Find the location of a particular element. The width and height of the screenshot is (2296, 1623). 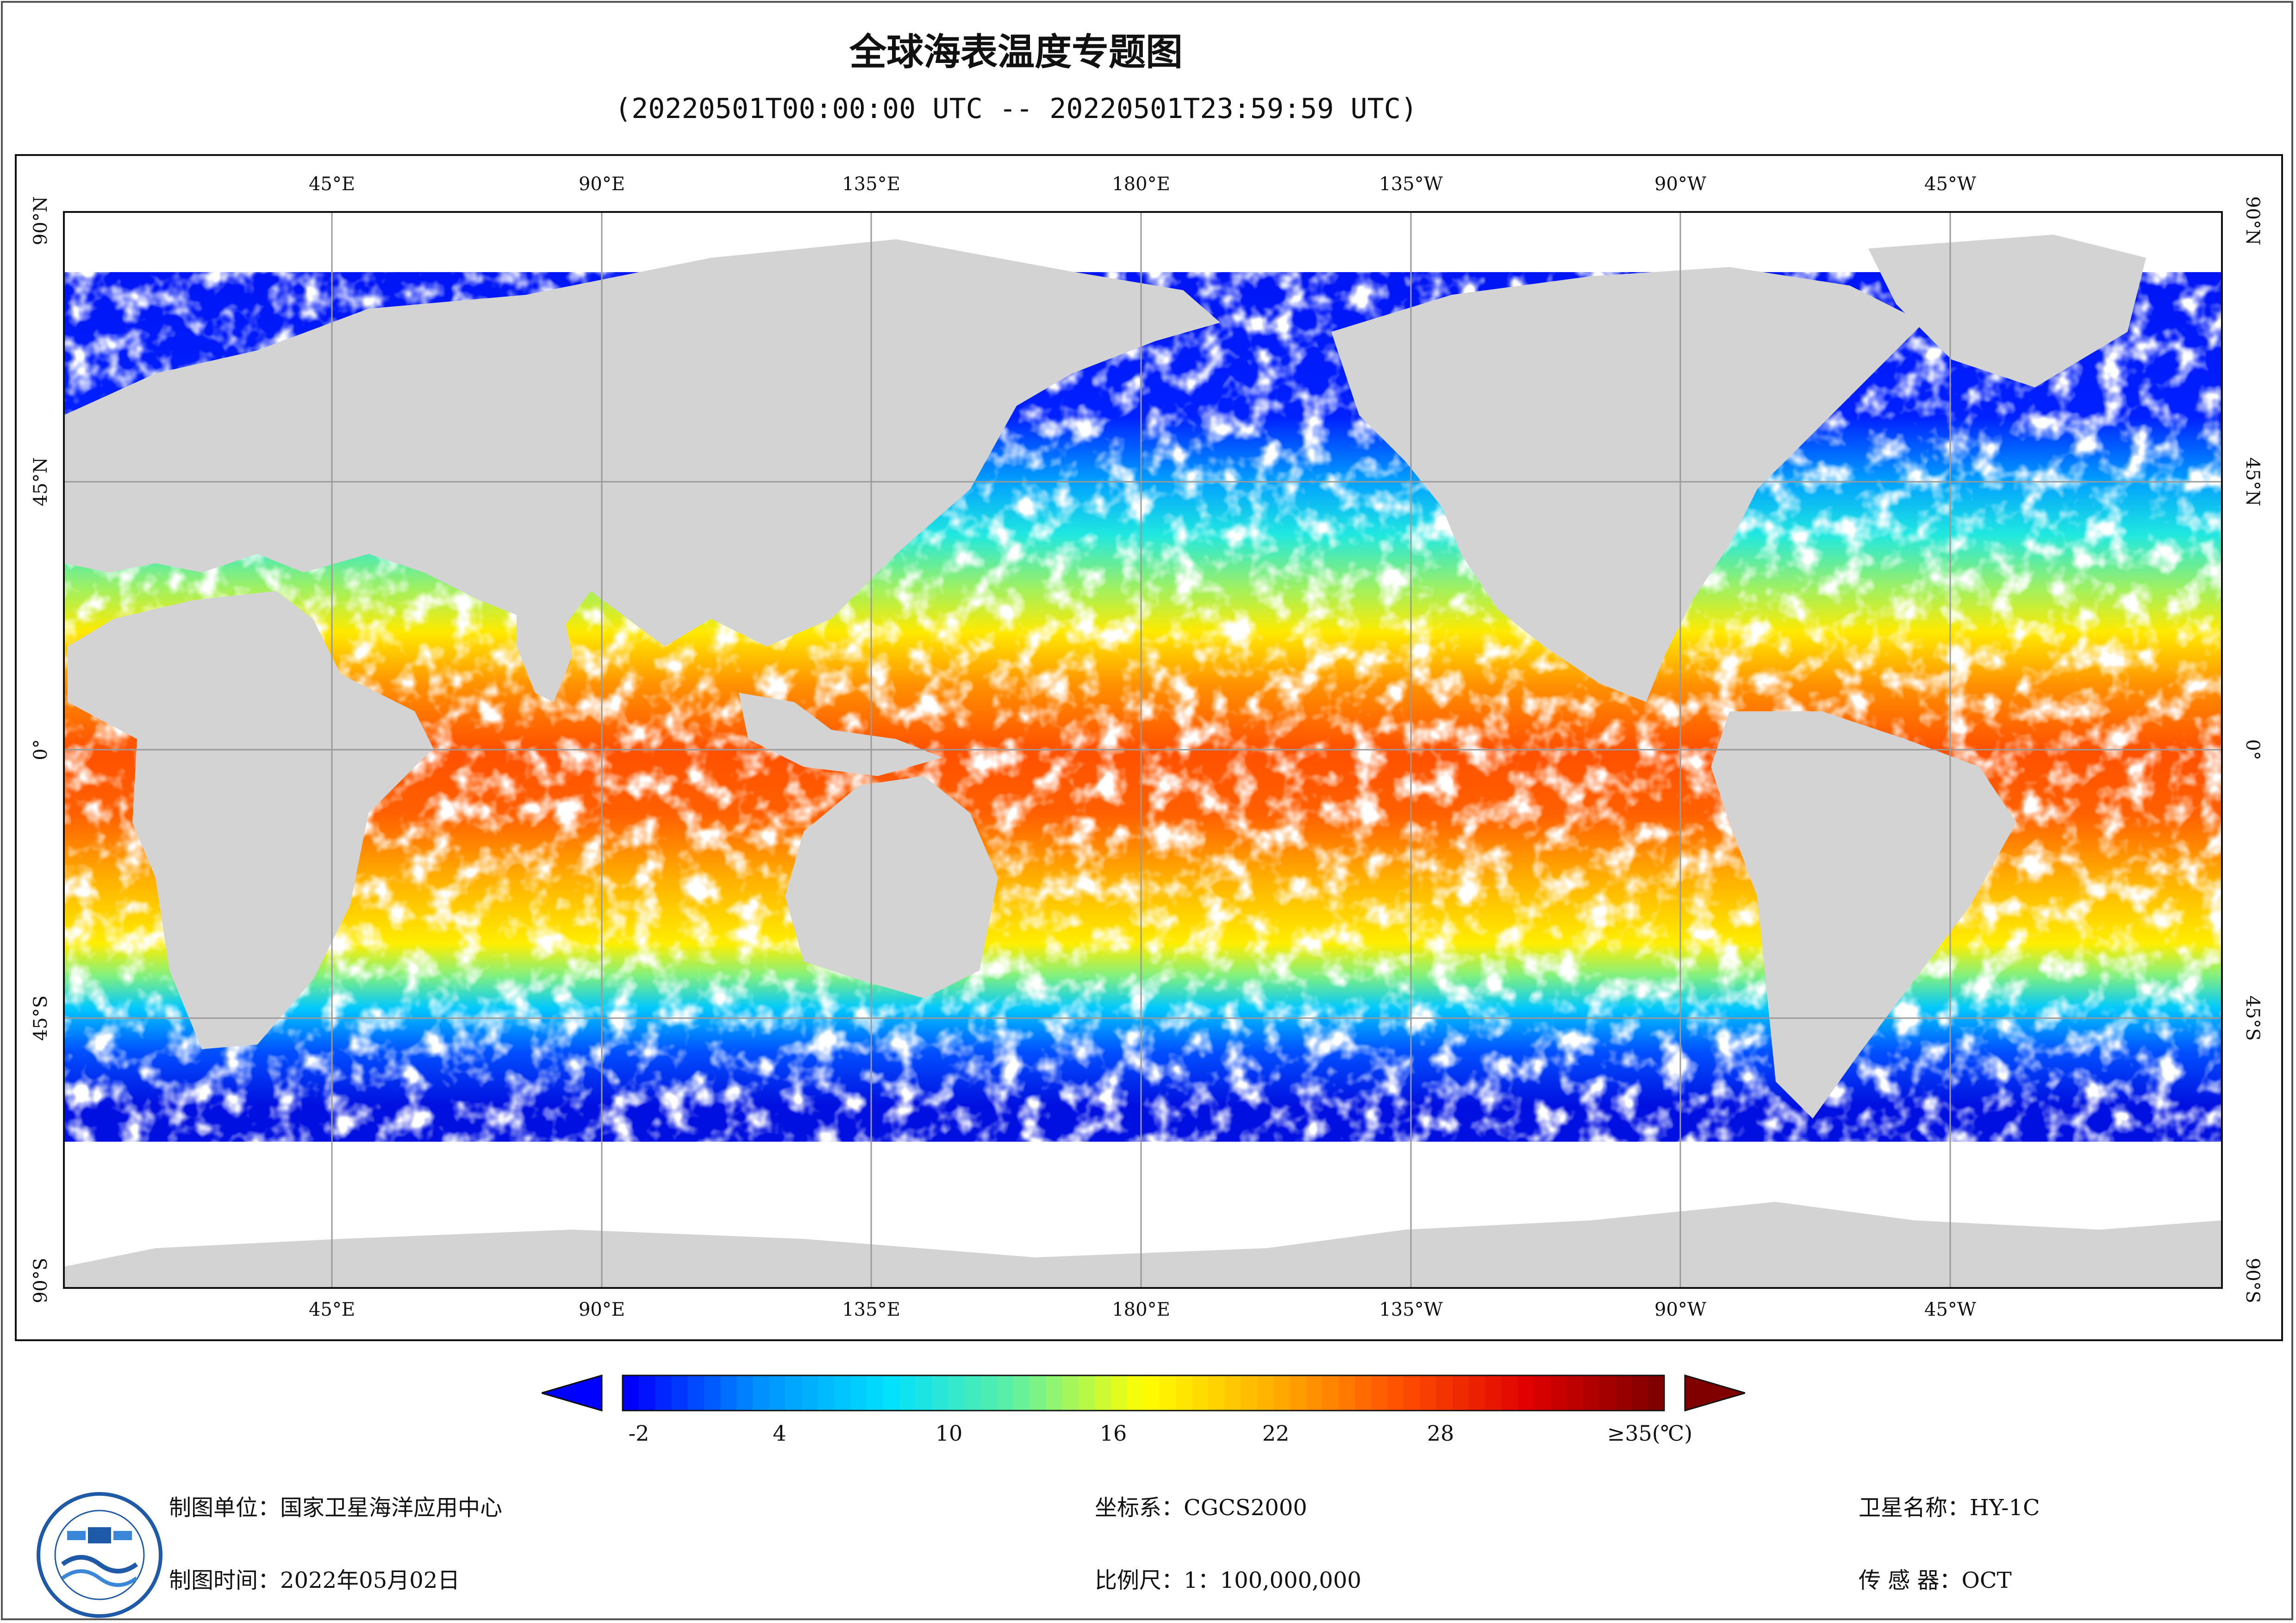

footer-date: 制图时间：2022年05月02日 is located at coordinates (314, 1580).